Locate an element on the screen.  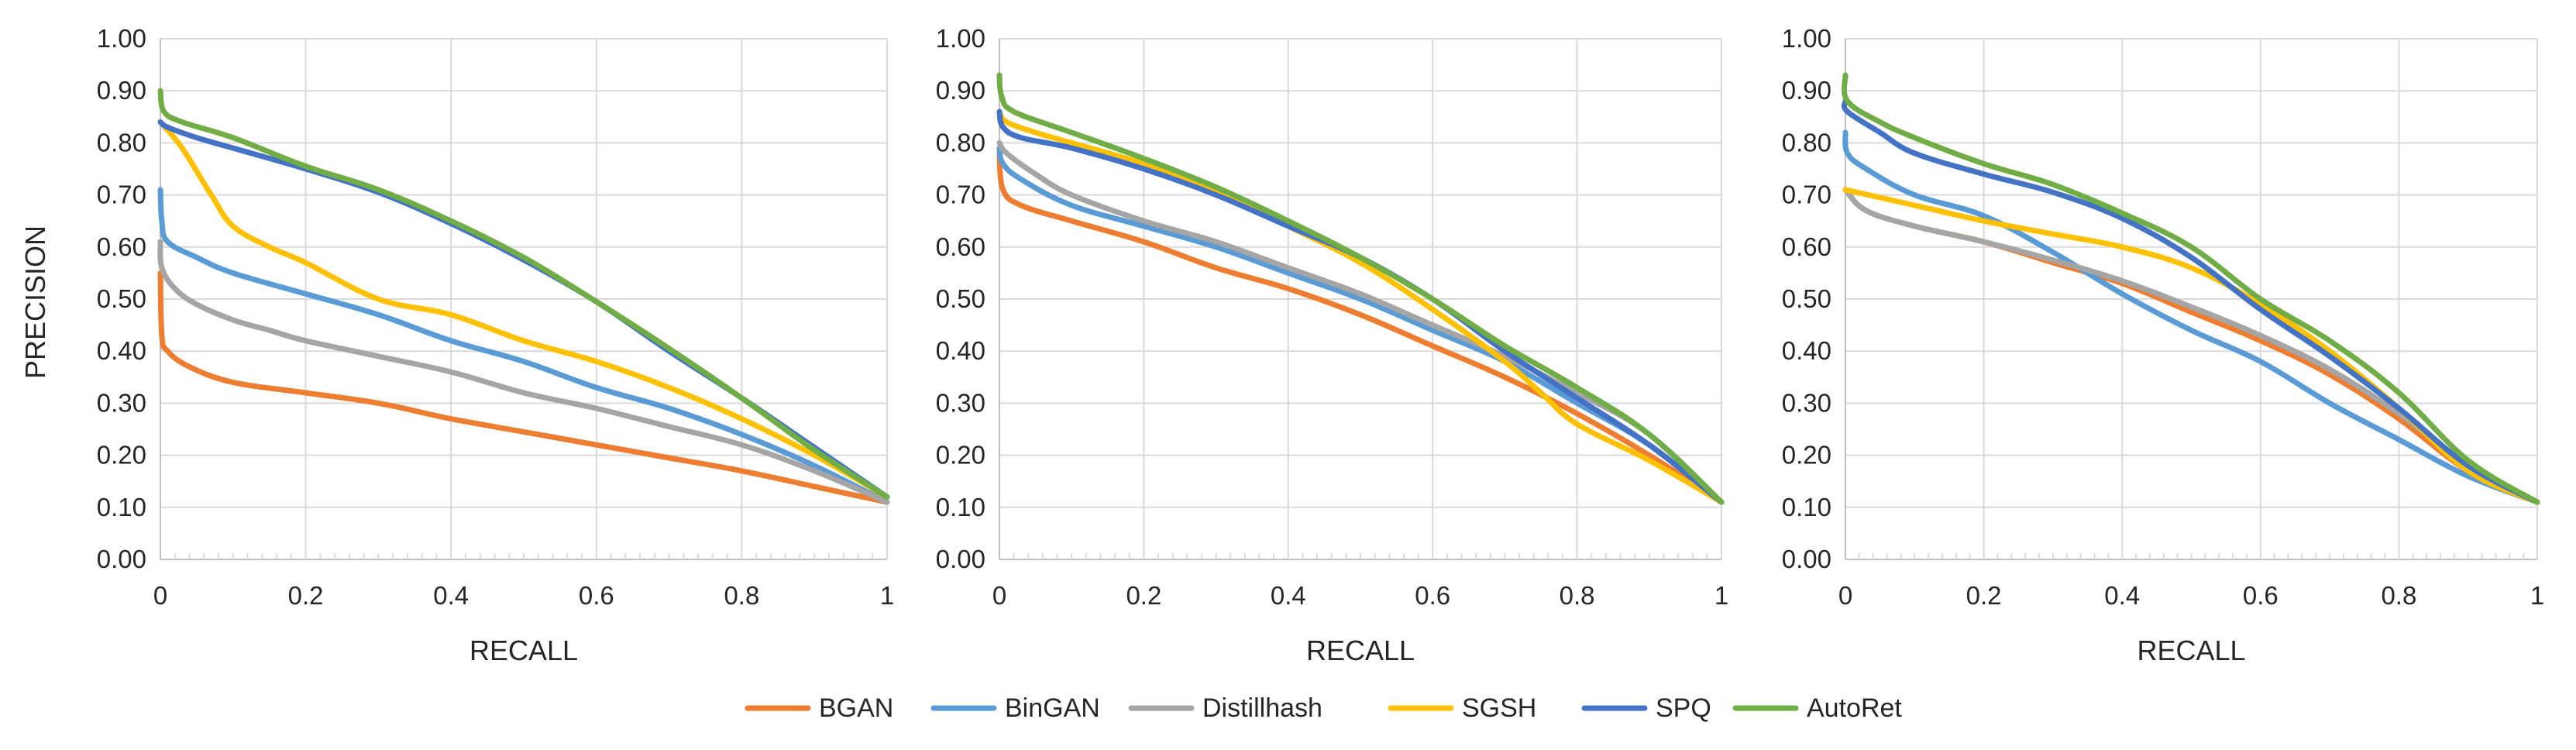
y-axis-title: PRECISION is located at coordinates (35, 302).